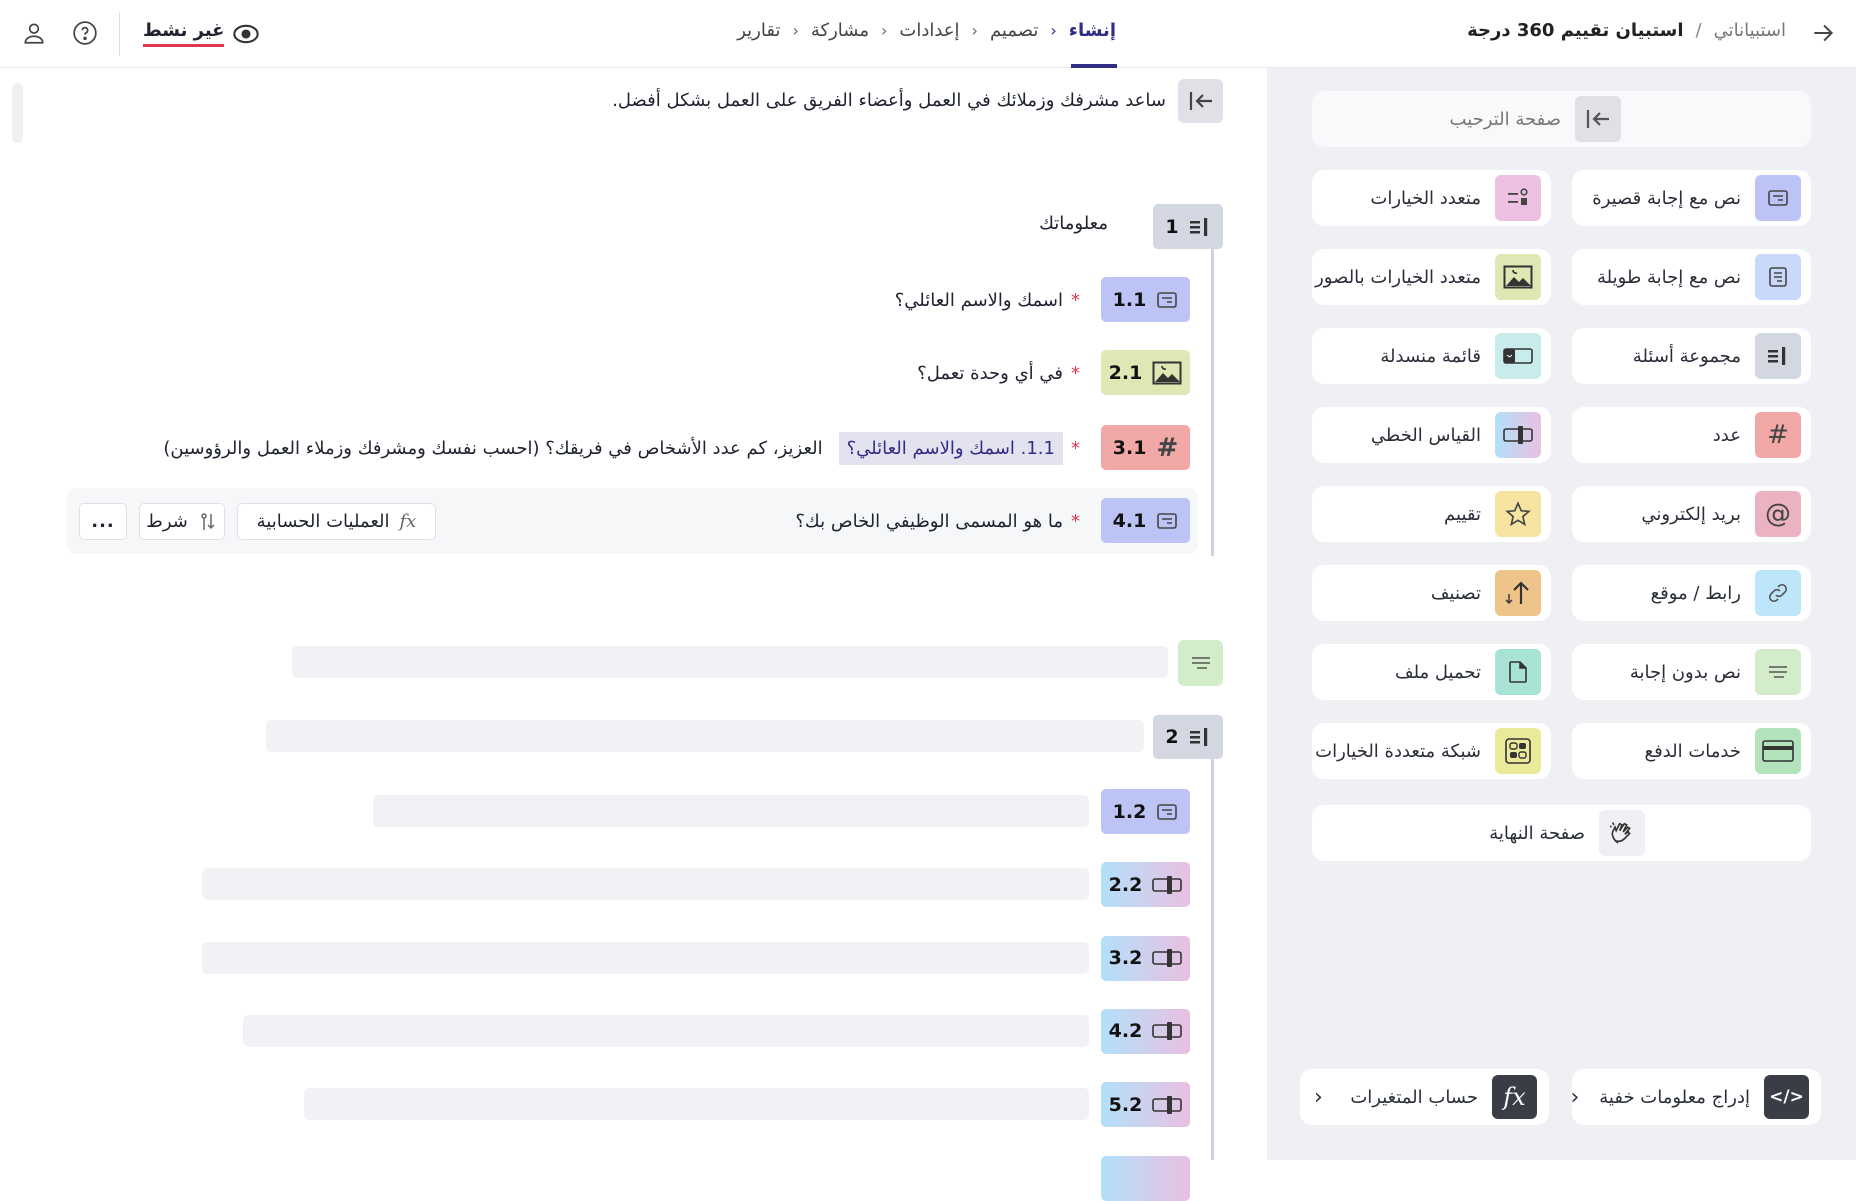 This screenshot has width=1856, height=1201. What do you see at coordinates (730, 662) in the screenshot?
I see `statement-placeholder` at bounding box center [730, 662].